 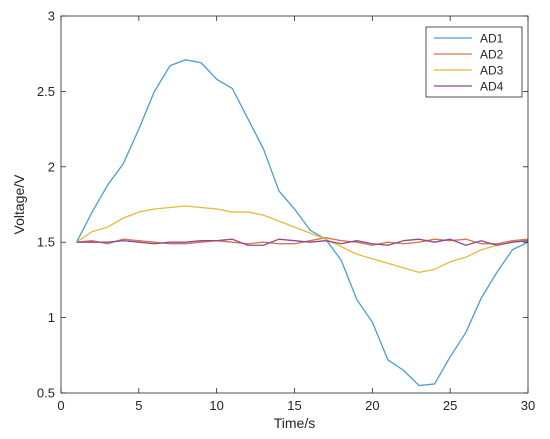 I want to click on y-tick-label: 0.5, so click(x=46, y=393).